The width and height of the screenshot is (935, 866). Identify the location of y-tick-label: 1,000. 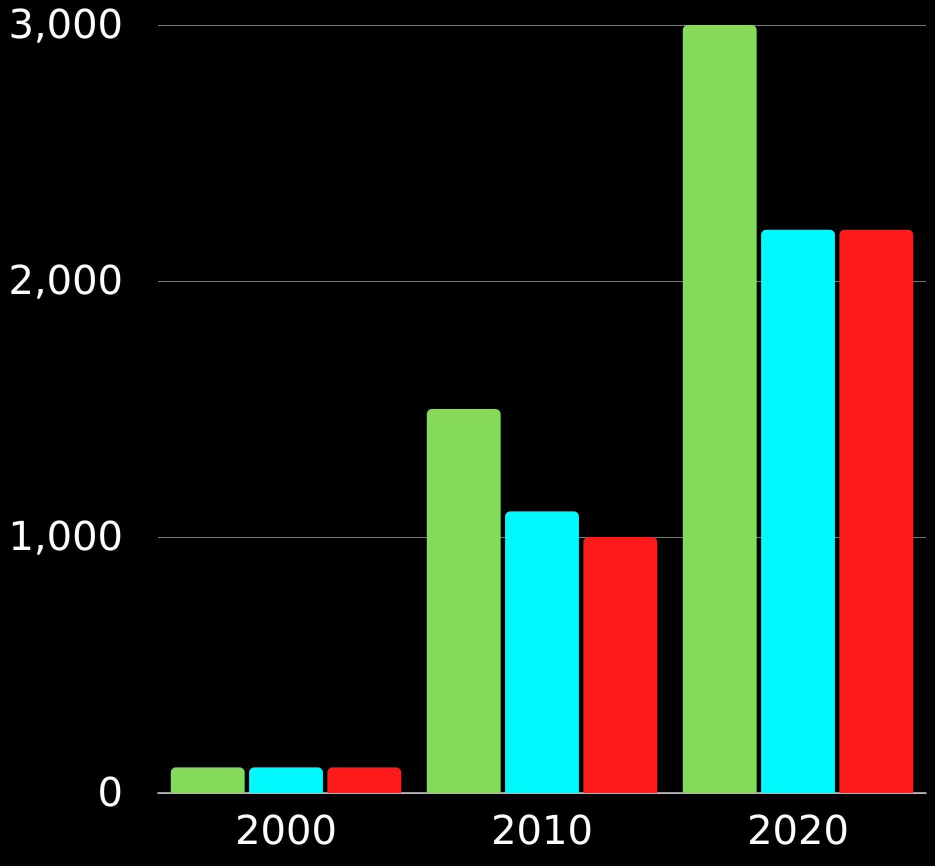
(65, 537).